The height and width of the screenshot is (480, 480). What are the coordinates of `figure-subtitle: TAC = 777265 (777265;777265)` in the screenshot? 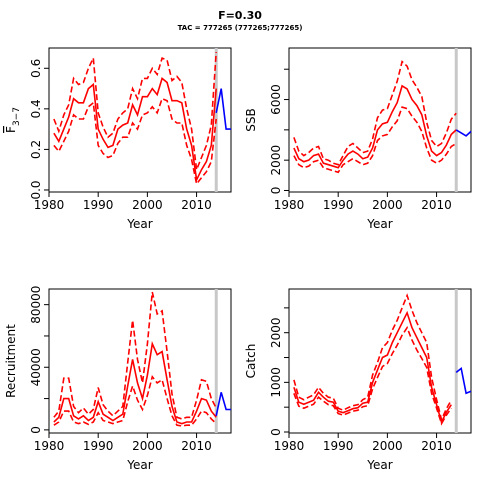 It's located at (240, 28).